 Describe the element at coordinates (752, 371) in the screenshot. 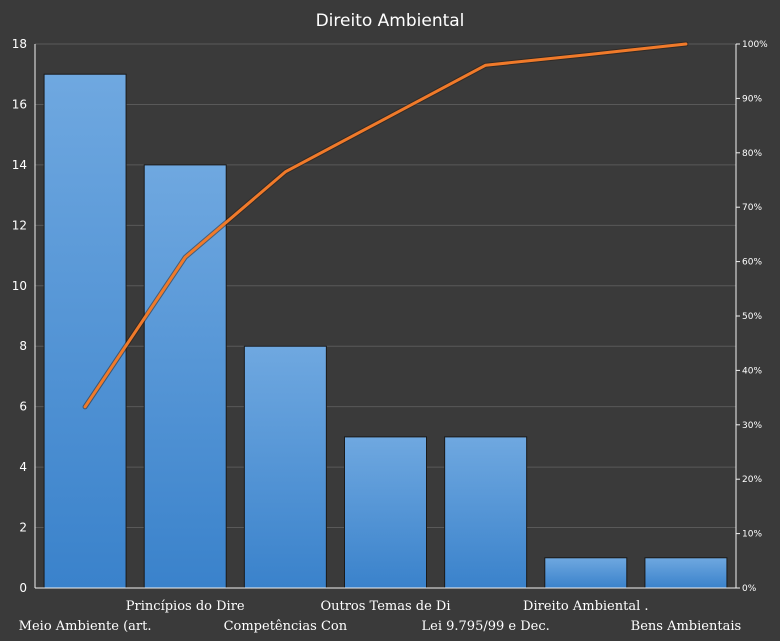

I see `y2-tick-label: 40%` at that location.